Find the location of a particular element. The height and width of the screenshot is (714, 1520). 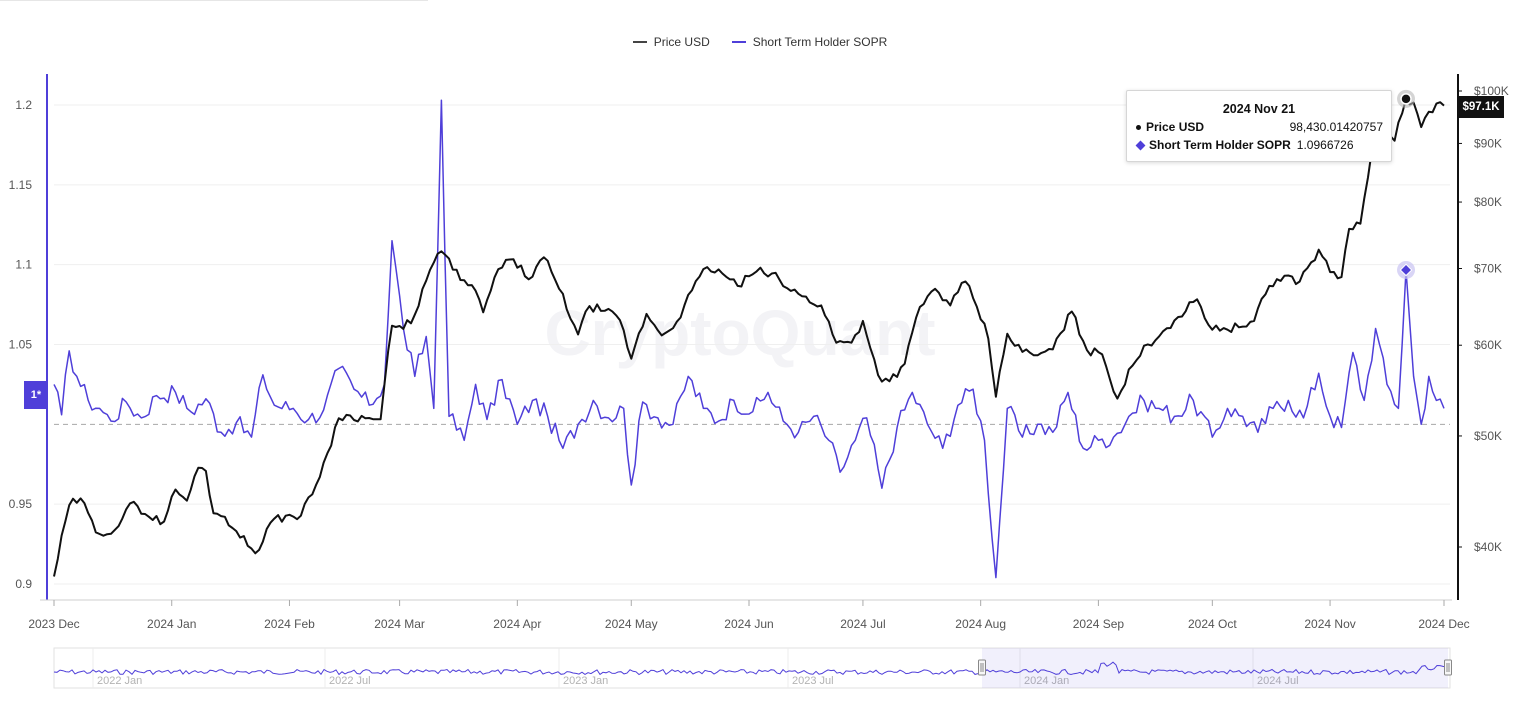

left-axis-tick-label: 0.95 is located at coordinates (21, 504).